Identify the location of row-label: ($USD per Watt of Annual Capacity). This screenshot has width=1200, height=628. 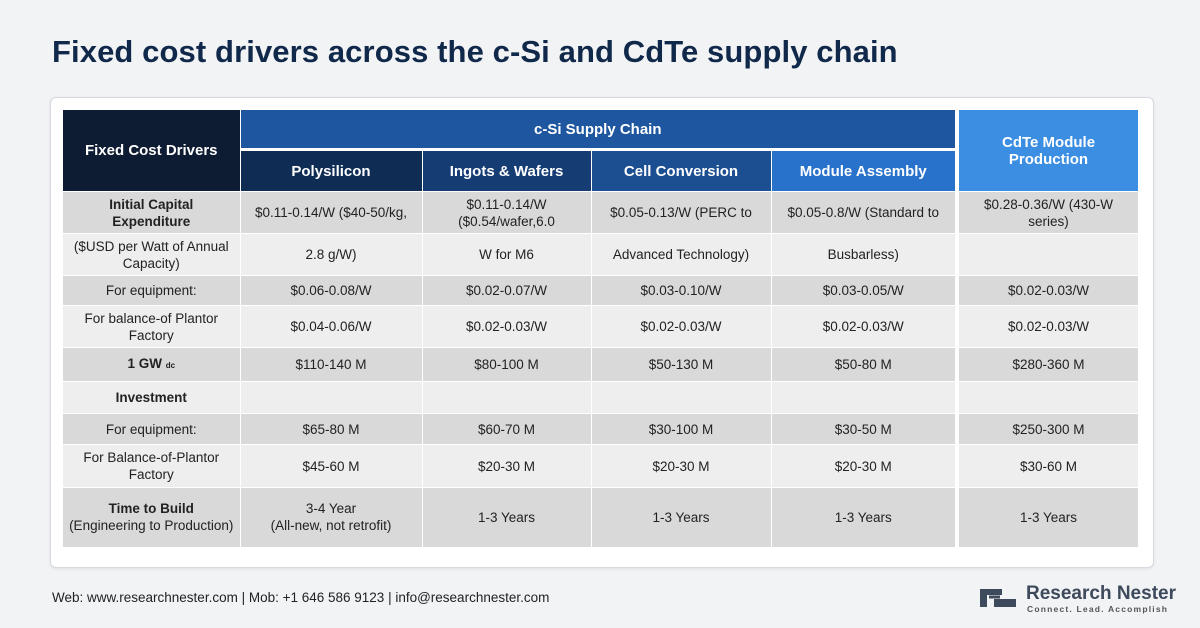
(152, 254).